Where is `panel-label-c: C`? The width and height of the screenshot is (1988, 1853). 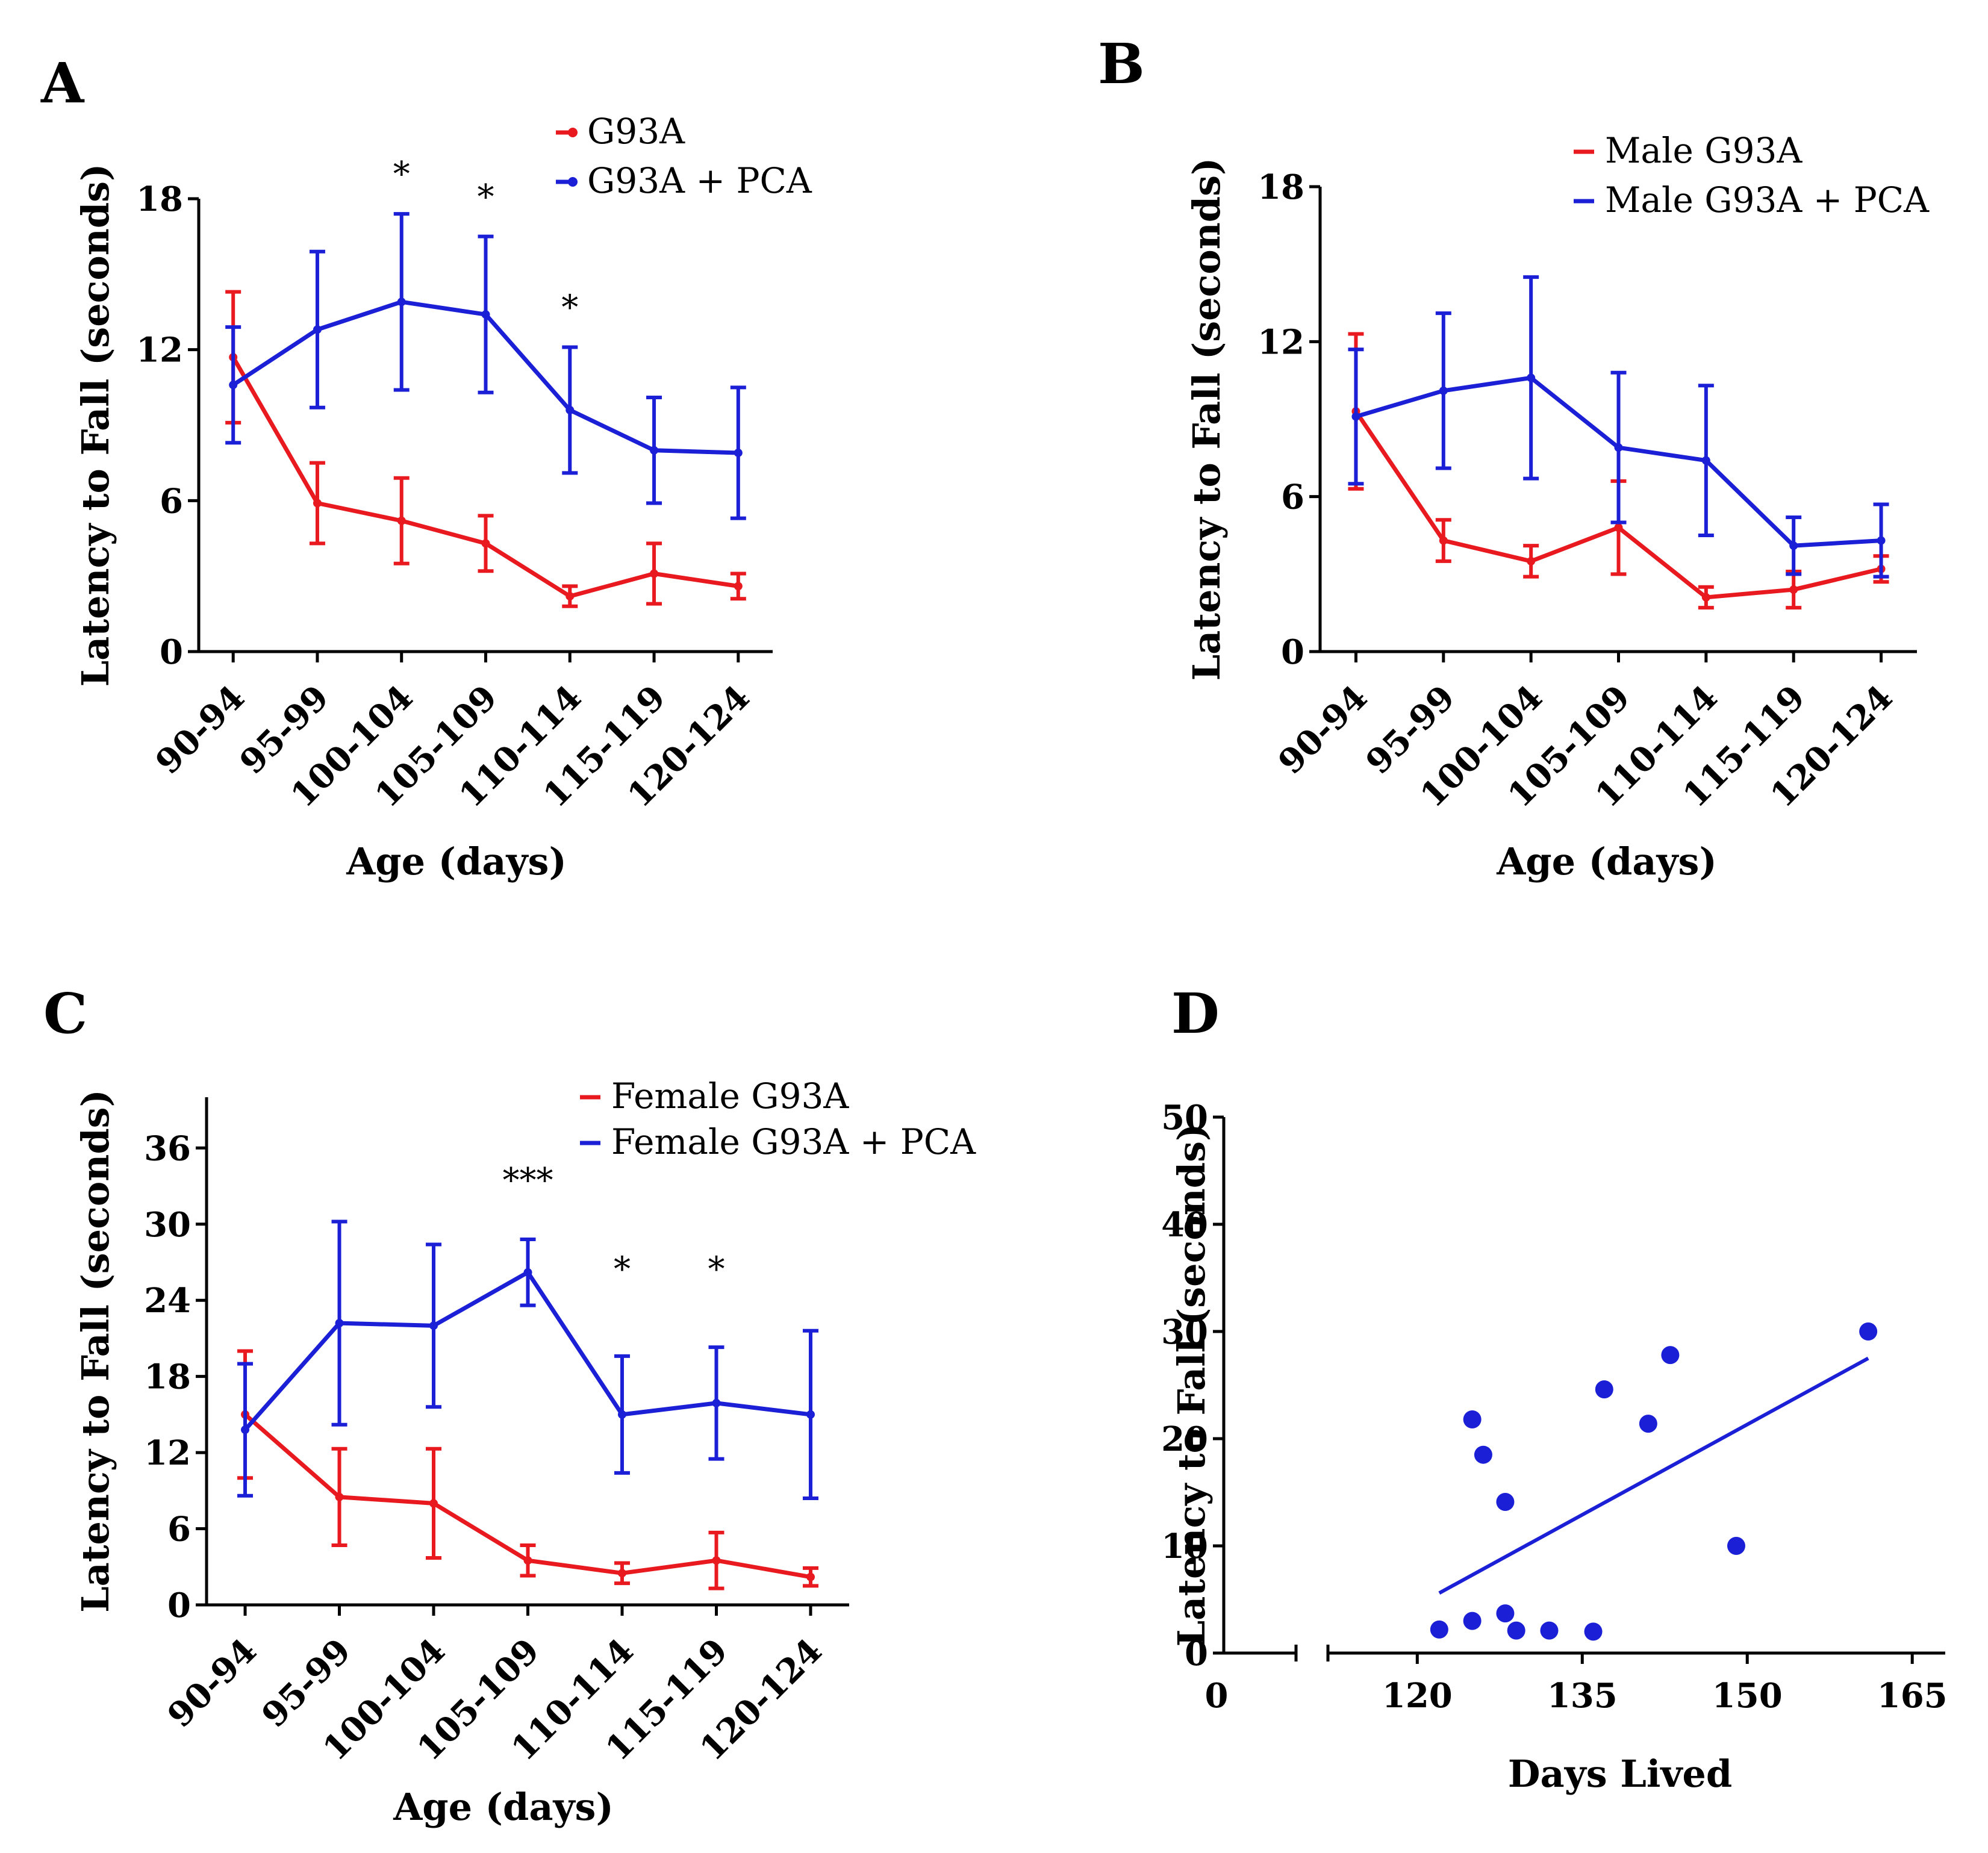 panel-label-c: C is located at coordinates (65, 1013).